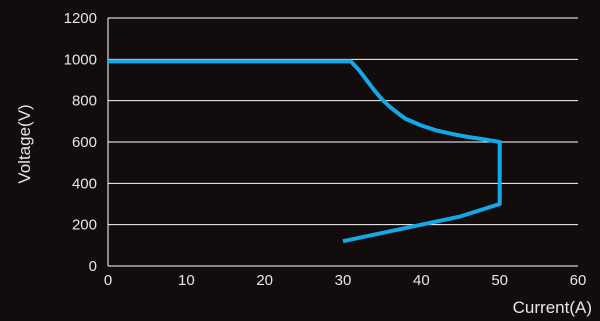 Image resolution: width=600 pixels, height=321 pixels. Describe the element at coordinates (84, 142) in the screenshot. I see `y-tick-label-600: 600` at that location.